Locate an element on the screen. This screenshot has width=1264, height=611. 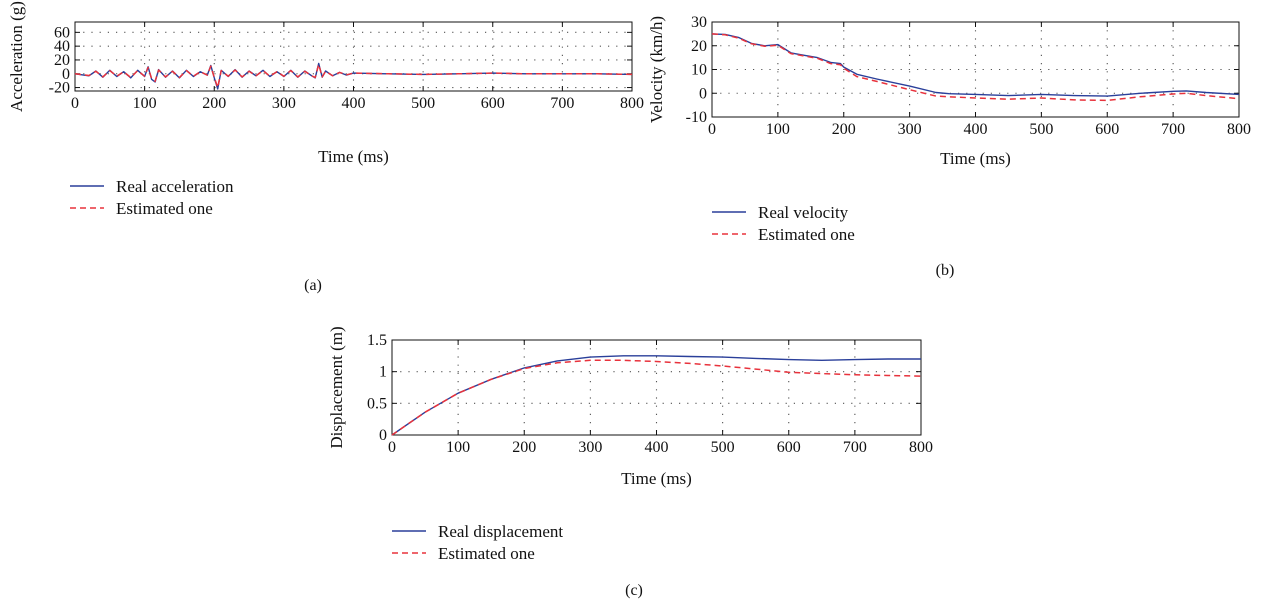
legend: Real displacement Estimated one is located at coordinates (477, 542).